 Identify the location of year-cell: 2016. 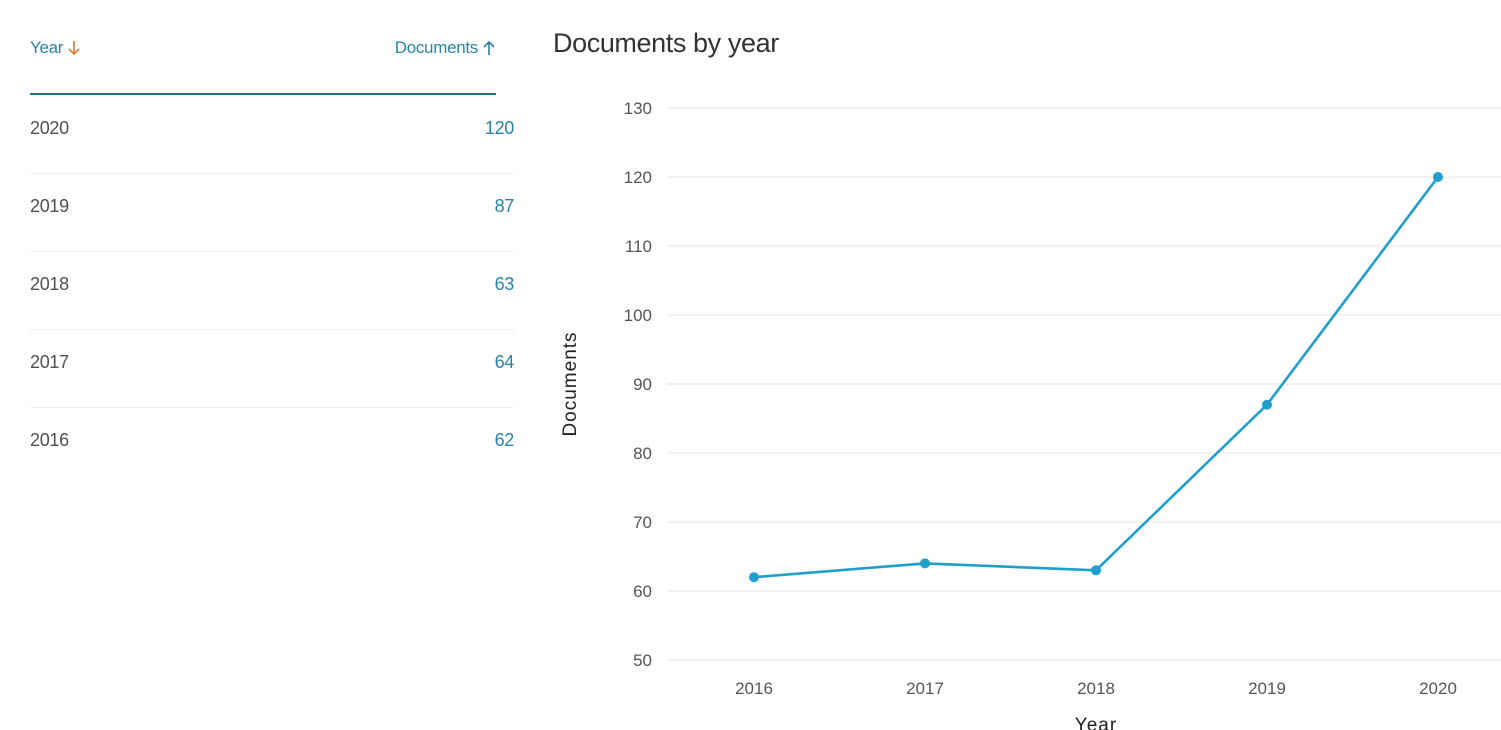
(49, 440).